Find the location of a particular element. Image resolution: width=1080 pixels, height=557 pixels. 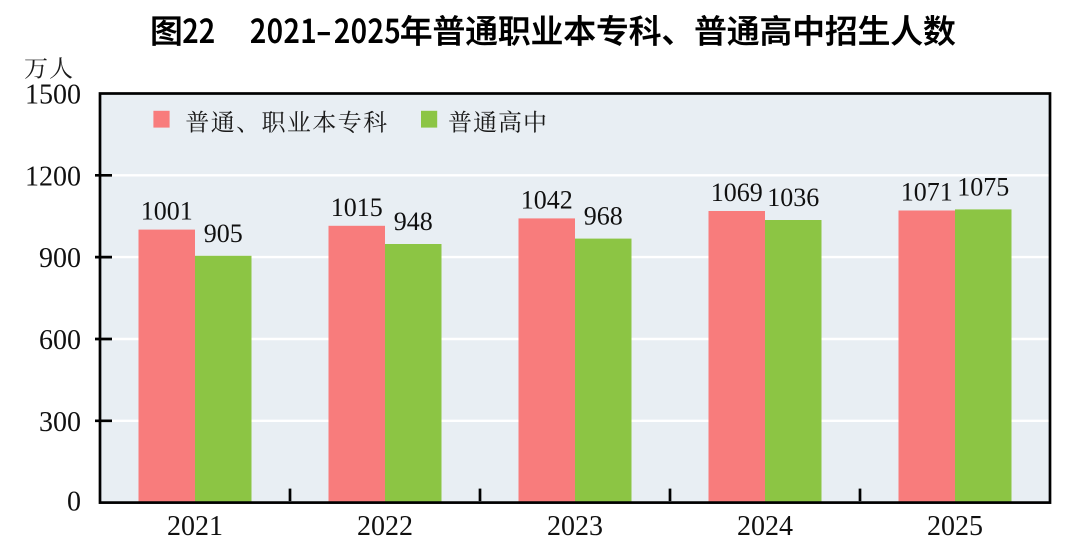

svg-text: 905 is located at coordinates (223, 233).